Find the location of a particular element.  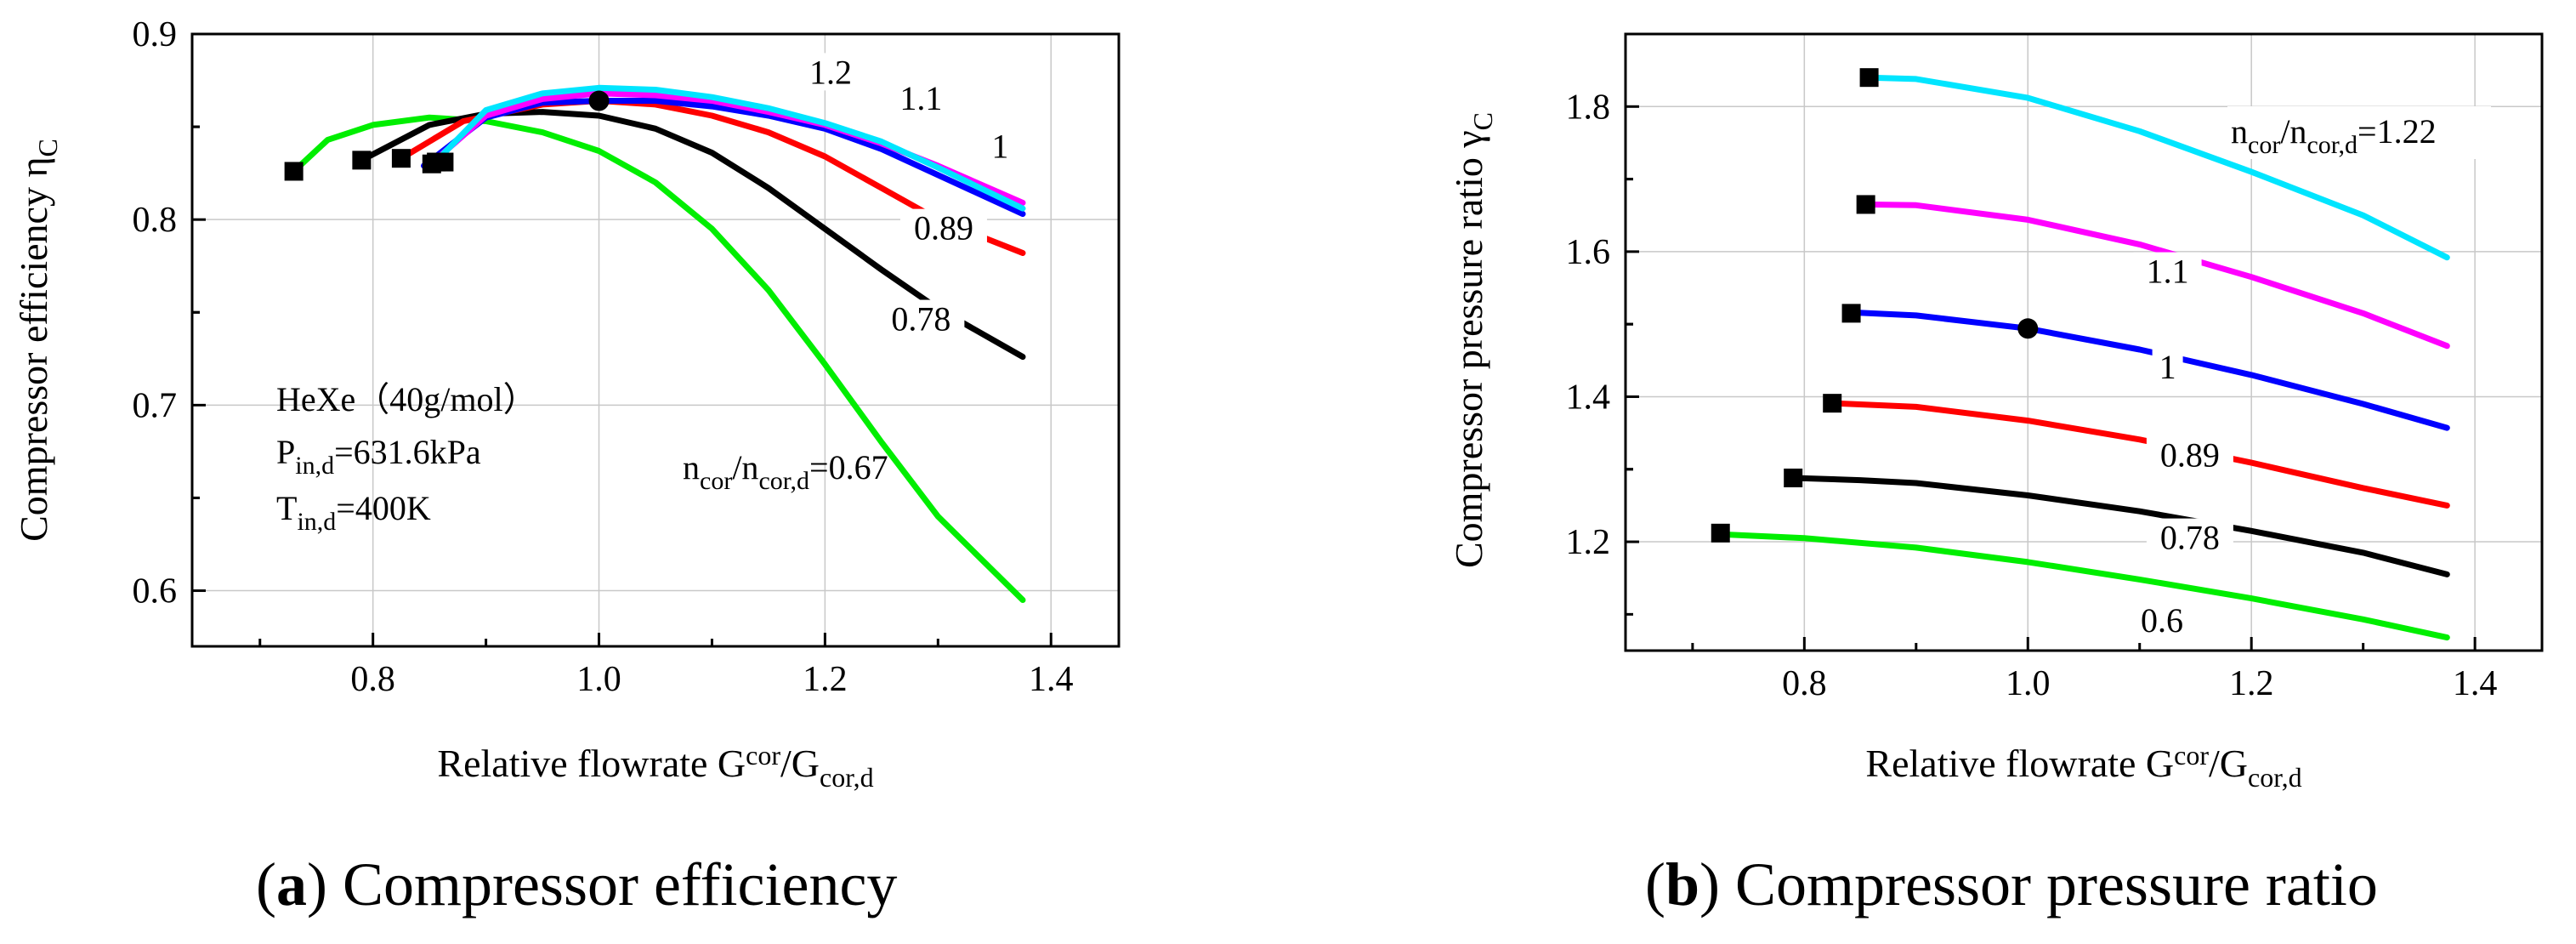

efficiency-curve-0.67 is located at coordinates (658, 358).